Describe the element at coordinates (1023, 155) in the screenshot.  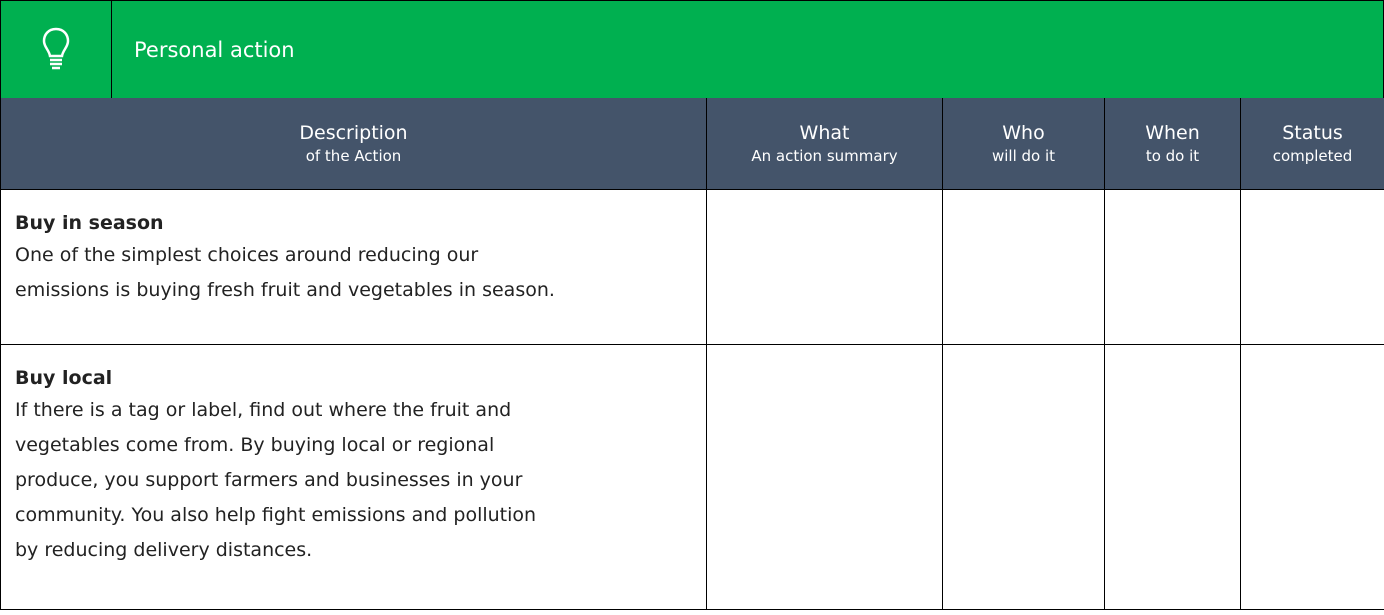
I see `column-subtitle: will do it` at that location.